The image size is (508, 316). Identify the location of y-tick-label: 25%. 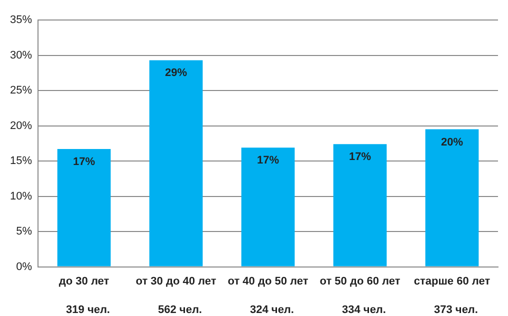
(21, 90).